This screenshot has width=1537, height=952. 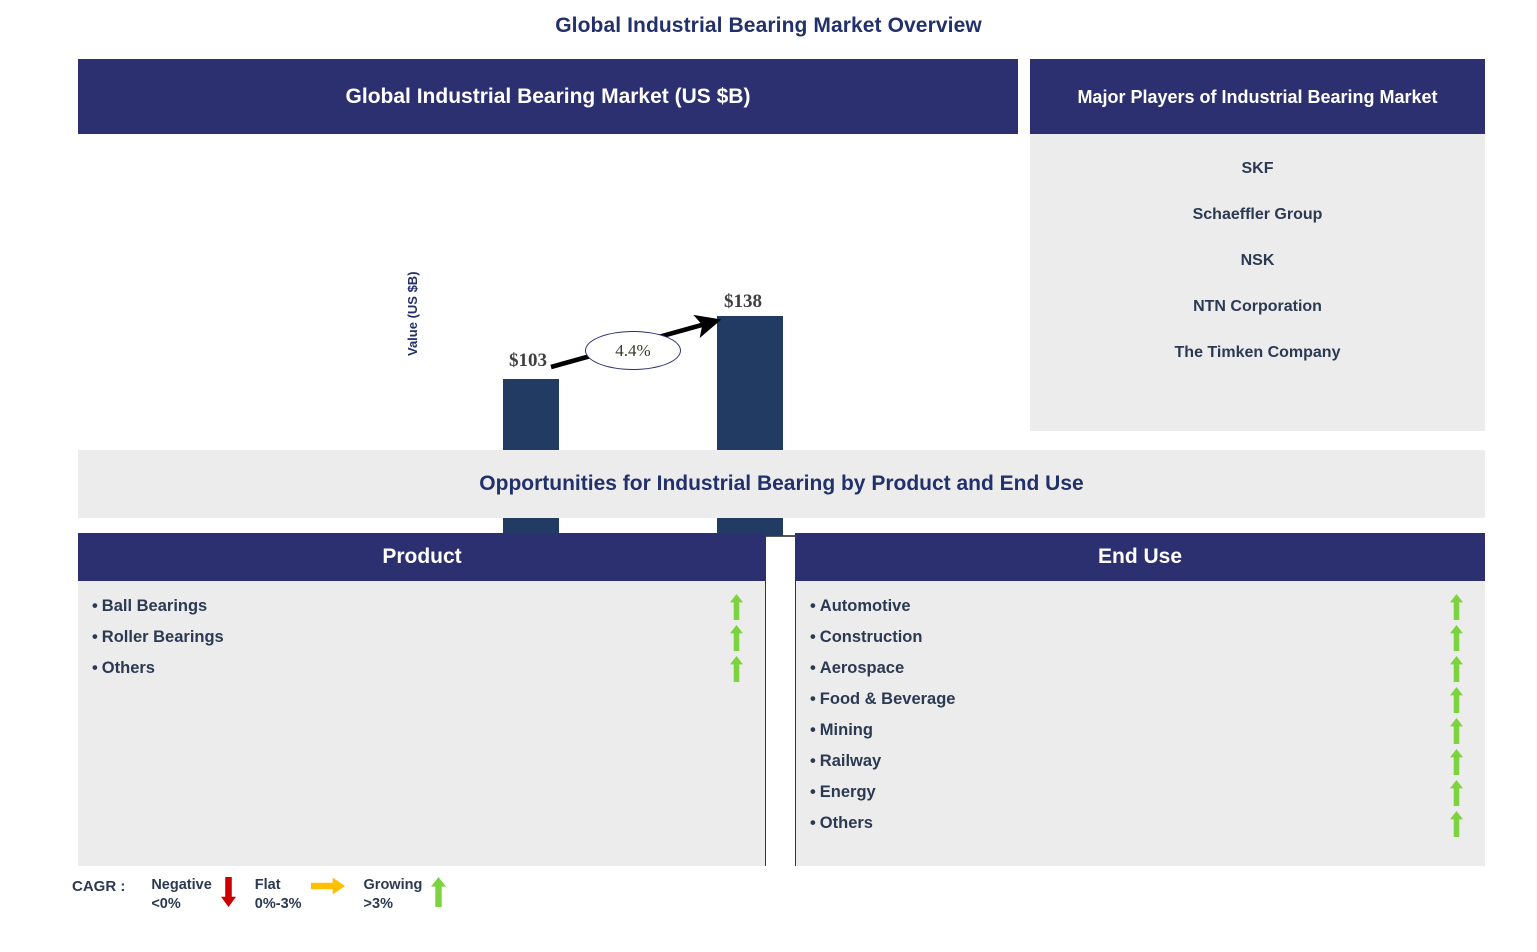 I want to click on list-item: • Roller Bearings, so click(x=421, y=637).